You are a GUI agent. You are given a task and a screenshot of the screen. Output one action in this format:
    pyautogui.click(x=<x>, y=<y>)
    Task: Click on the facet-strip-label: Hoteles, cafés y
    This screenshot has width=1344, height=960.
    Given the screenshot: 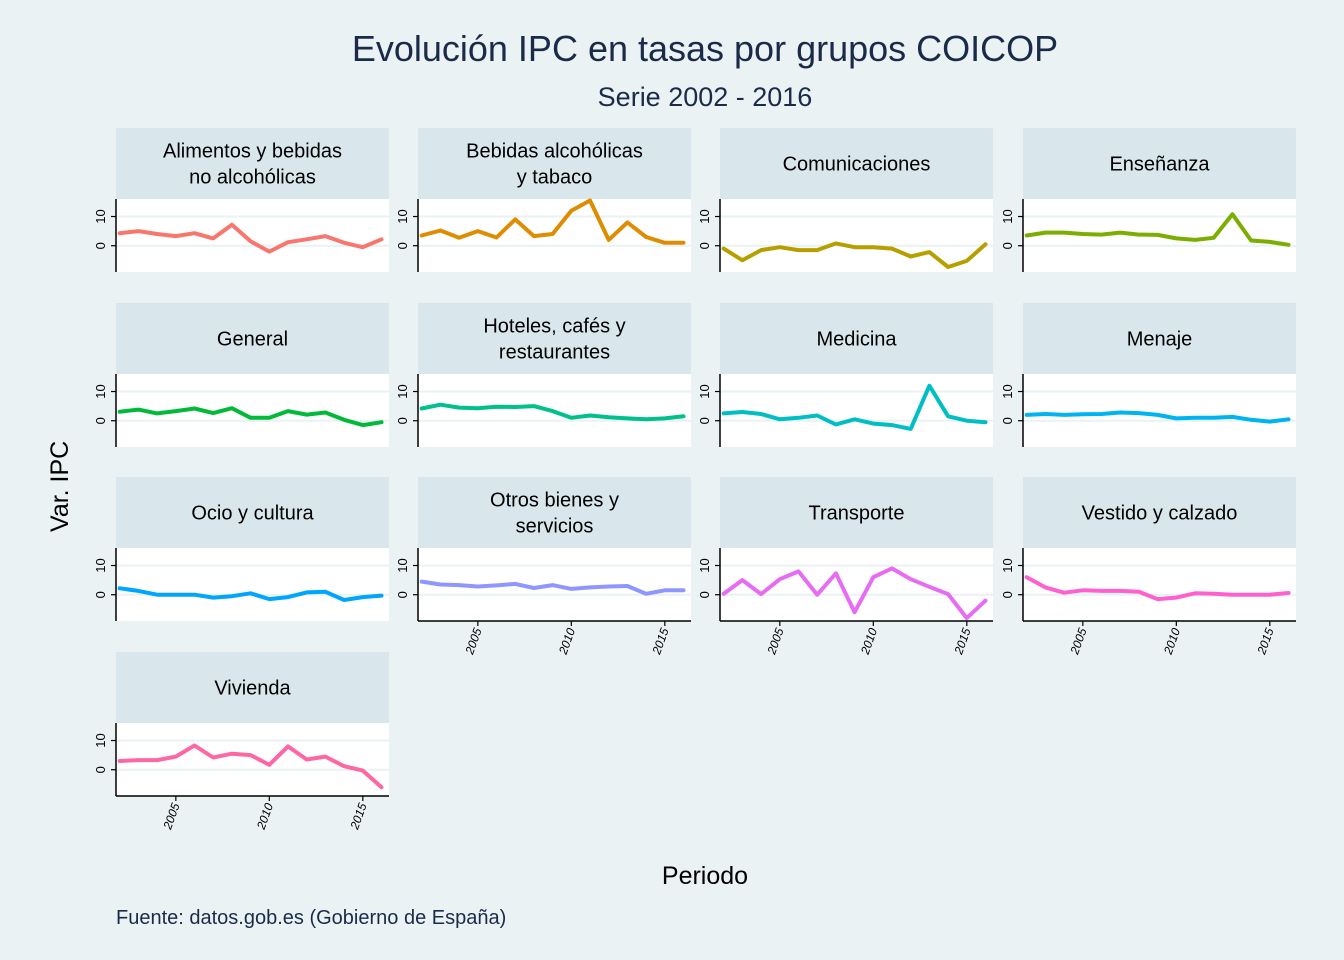 What is the action you would take?
    pyautogui.click(x=554, y=327)
    